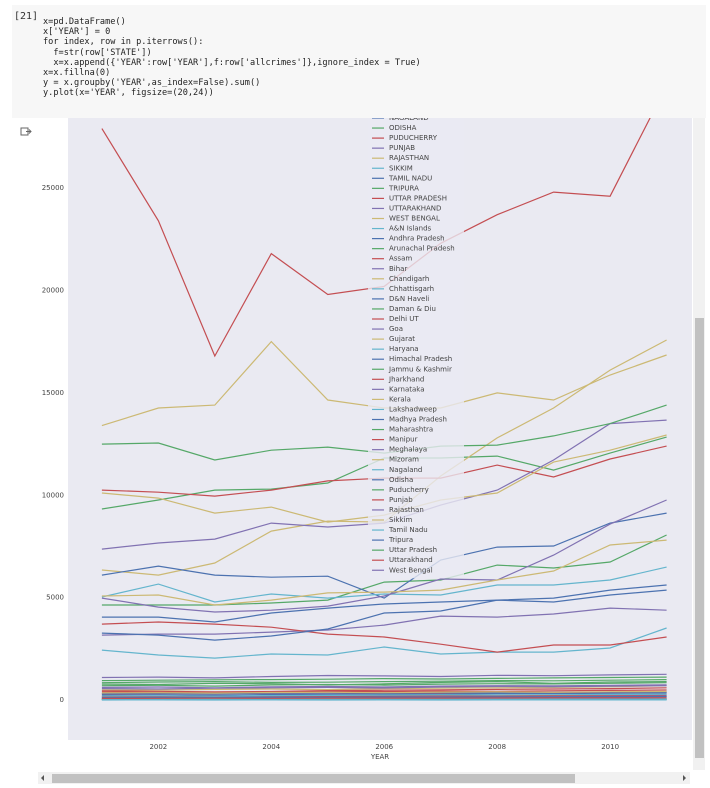 This screenshot has width=710, height=788. What do you see at coordinates (409, 299) in the screenshot?
I see `legend-label: D&N Haveli` at bounding box center [409, 299].